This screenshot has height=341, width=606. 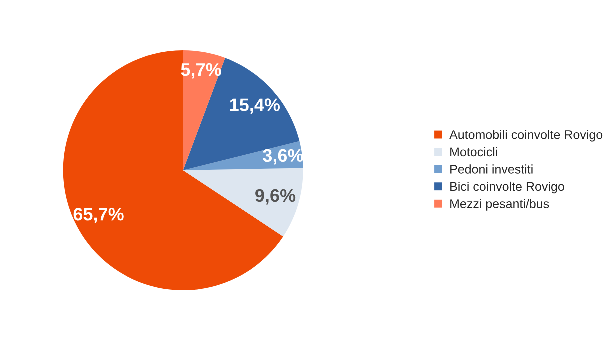 What do you see at coordinates (507, 188) in the screenshot?
I see `legend-label: Bici coinvolte Rovigo` at bounding box center [507, 188].